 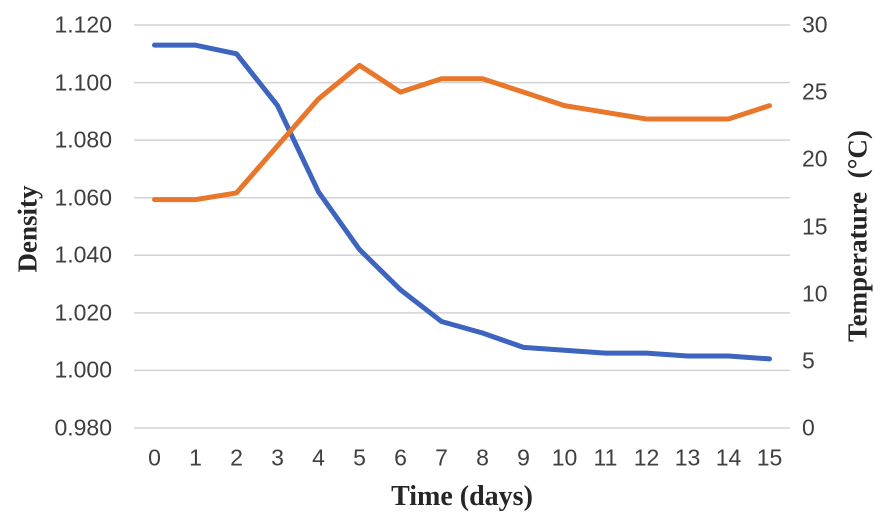 What do you see at coordinates (318, 457) in the screenshot?
I see `x-tick-label: 4` at bounding box center [318, 457].